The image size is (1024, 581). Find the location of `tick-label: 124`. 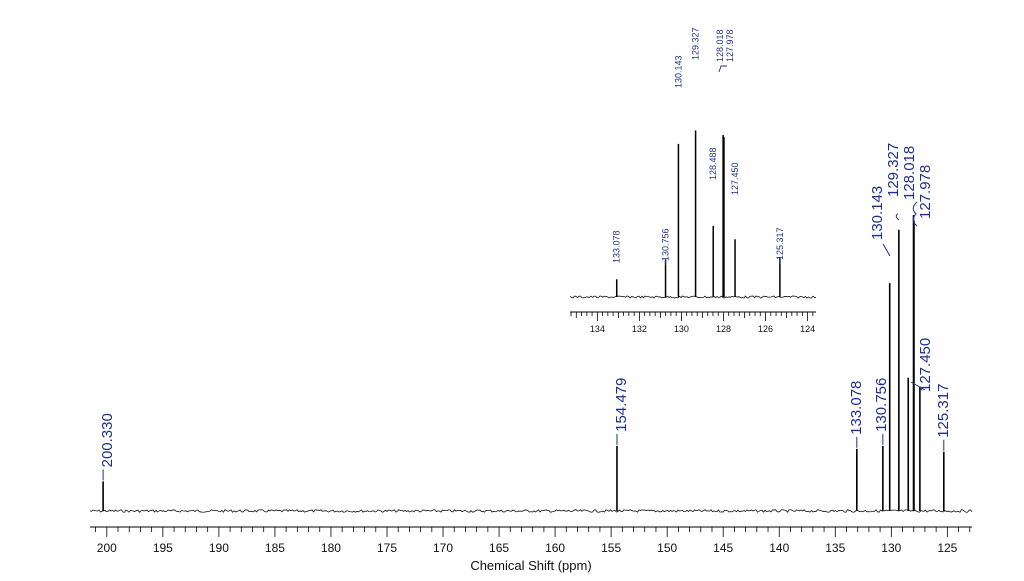

tick-label: 124 is located at coordinates (807, 329).